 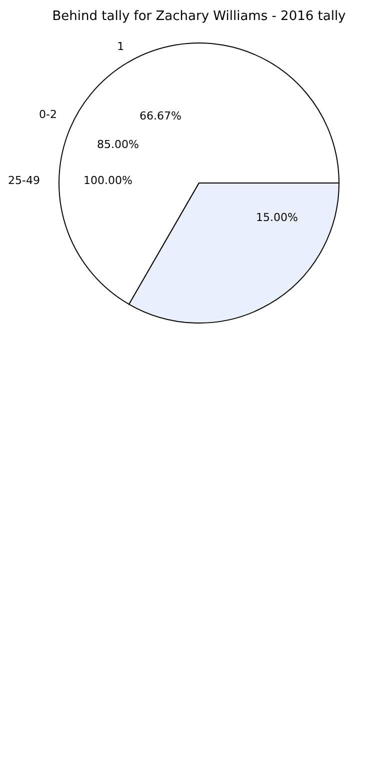 What do you see at coordinates (48, 114) in the screenshot?
I see `text: 0-2` at bounding box center [48, 114].